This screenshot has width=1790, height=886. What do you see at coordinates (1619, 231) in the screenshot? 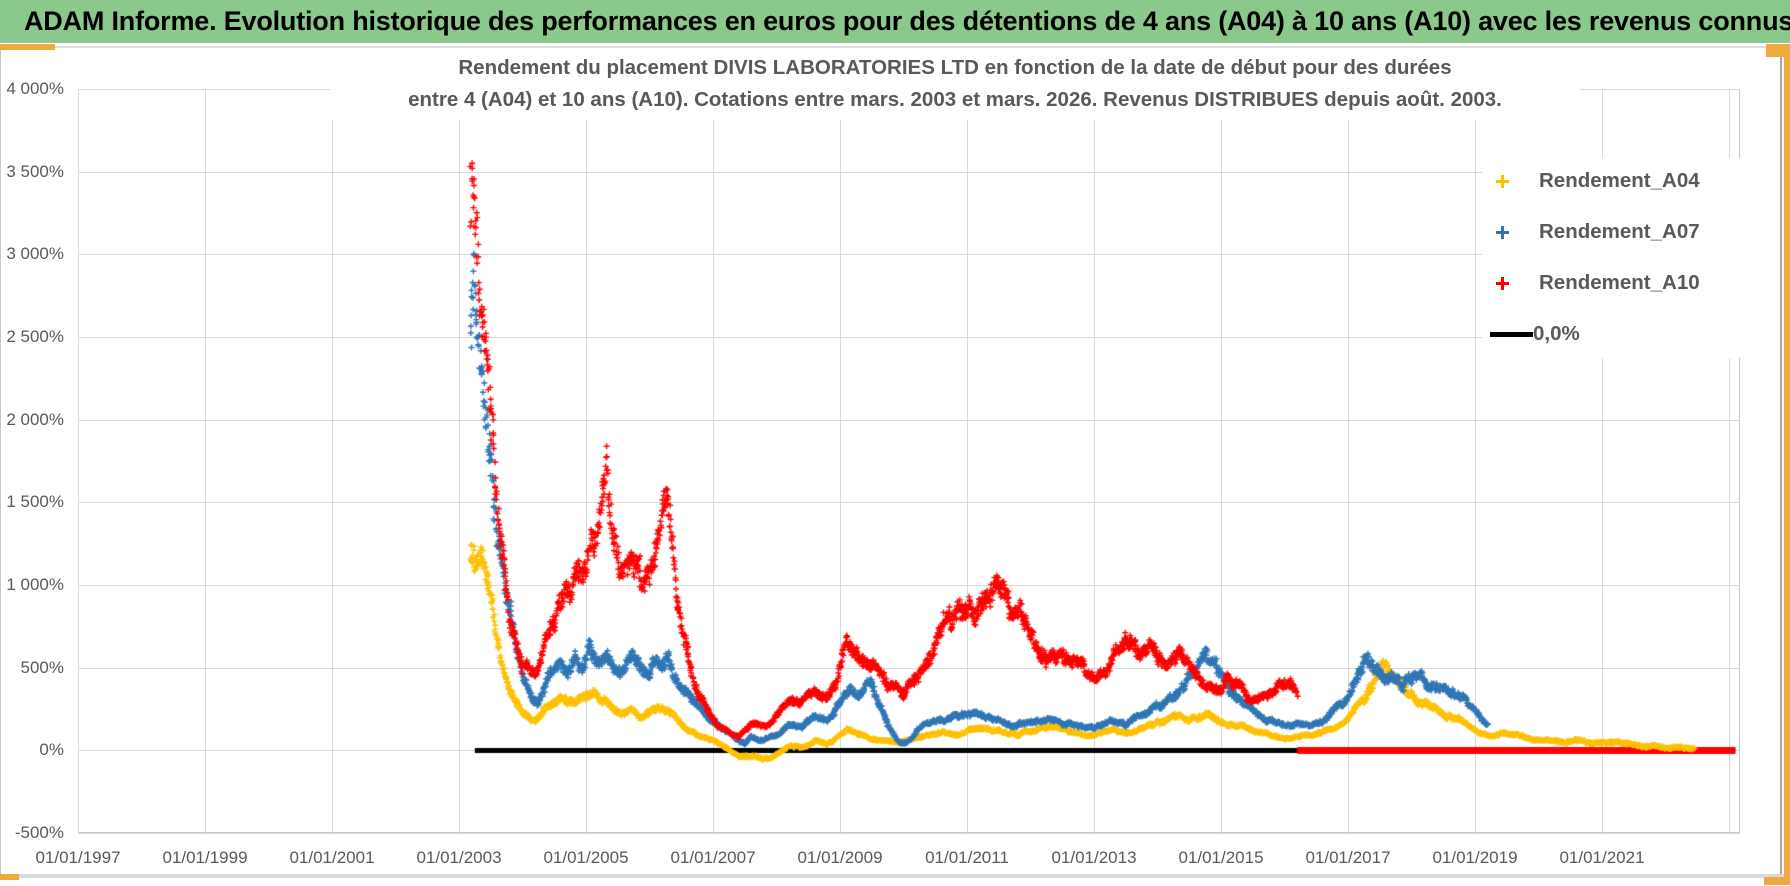
I see `legend-label: Rendement_A07` at bounding box center [1619, 231].